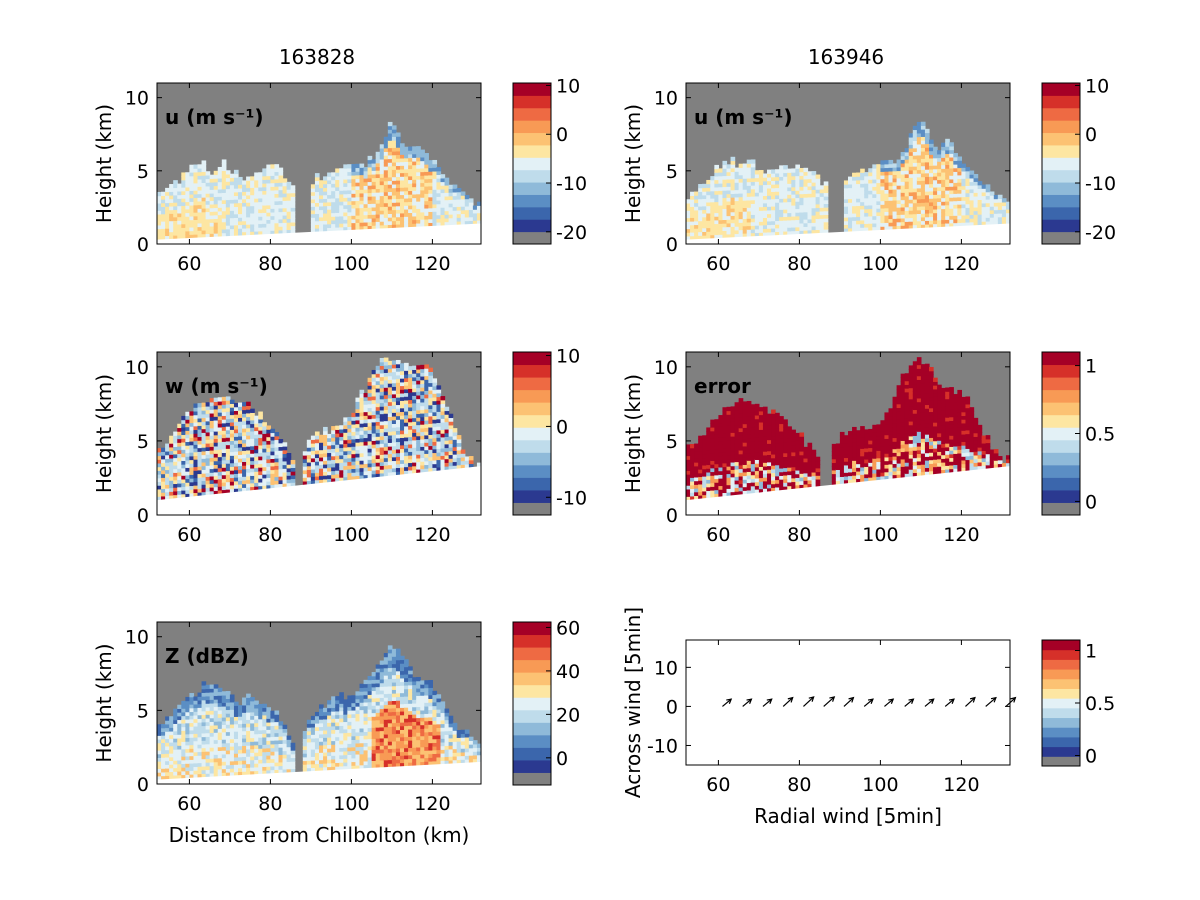  Describe the element at coordinates (848, 233) in the screenshot. I see `ground-mask` at that location.